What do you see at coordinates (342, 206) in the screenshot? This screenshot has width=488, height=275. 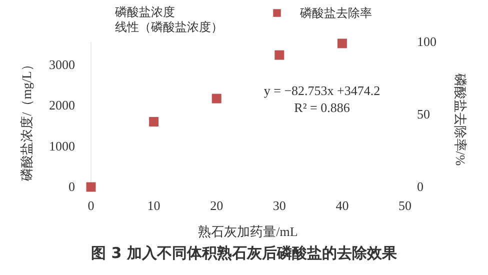 I see `x-tick-label: 40` at bounding box center [342, 206].